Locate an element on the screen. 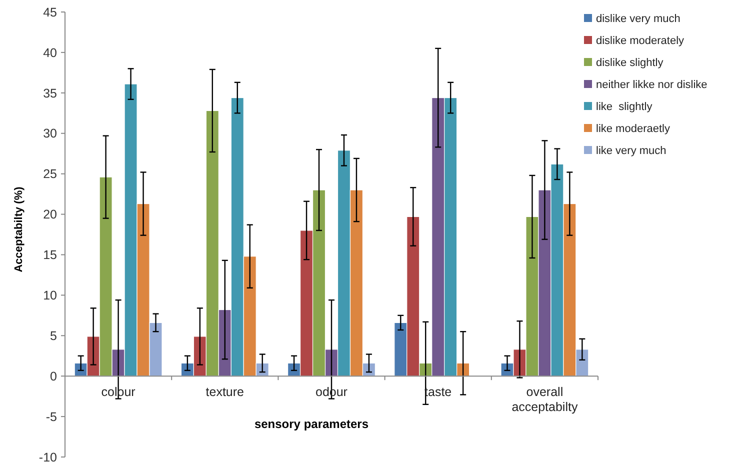  y-tick-label: 45 is located at coordinates (50, 12).